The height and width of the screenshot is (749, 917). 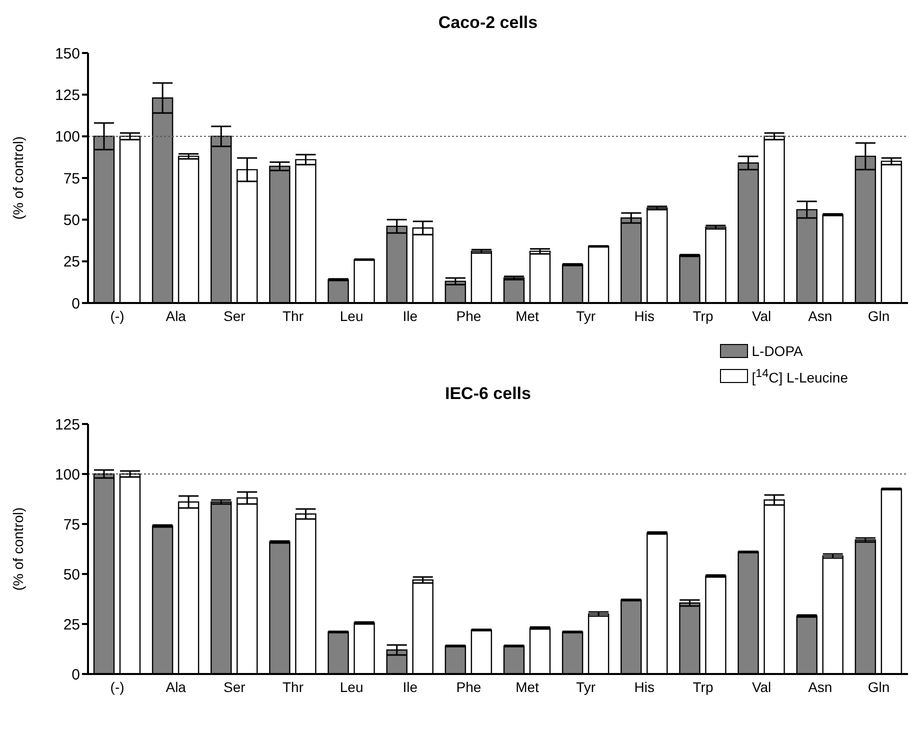 What do you see at coordinates (777, 351) in the screenshot?
I see `legend-label: L-DOPA` at bounding box center [777, 351].